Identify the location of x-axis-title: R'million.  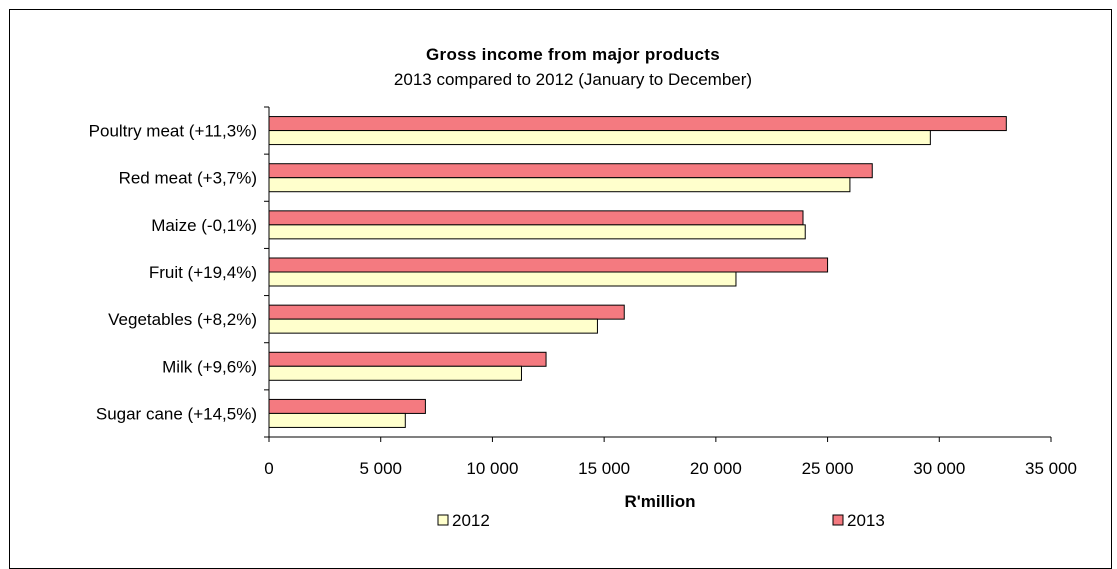
(659, 501).